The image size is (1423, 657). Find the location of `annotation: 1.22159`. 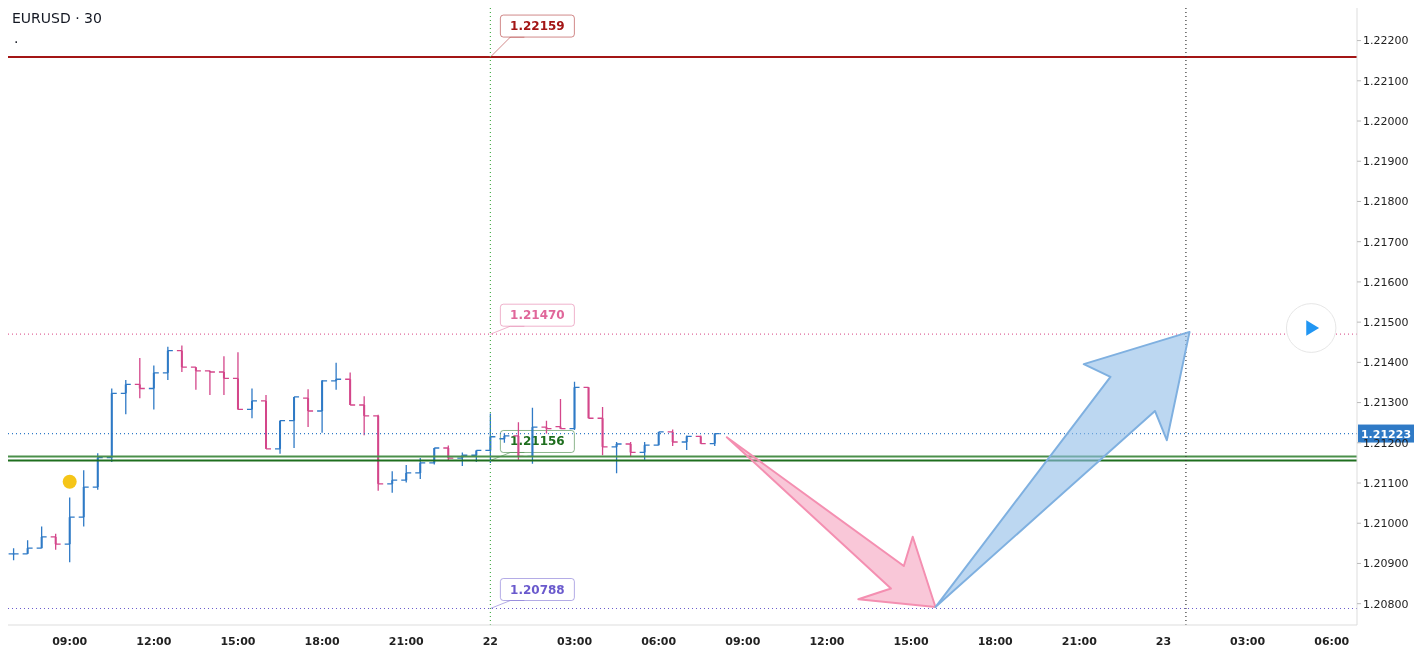

annotation: 1.22159 is located at coordinates (537, 26).